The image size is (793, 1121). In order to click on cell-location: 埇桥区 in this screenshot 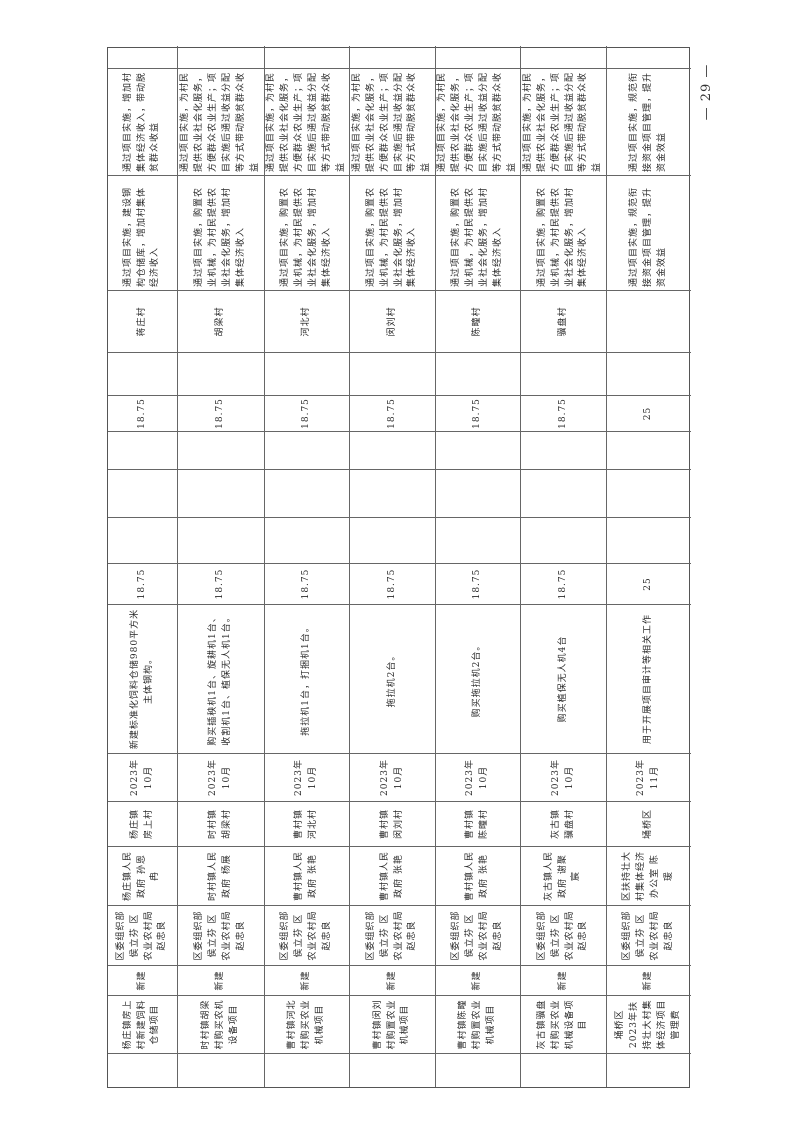, I will do `click(649, 824)`.